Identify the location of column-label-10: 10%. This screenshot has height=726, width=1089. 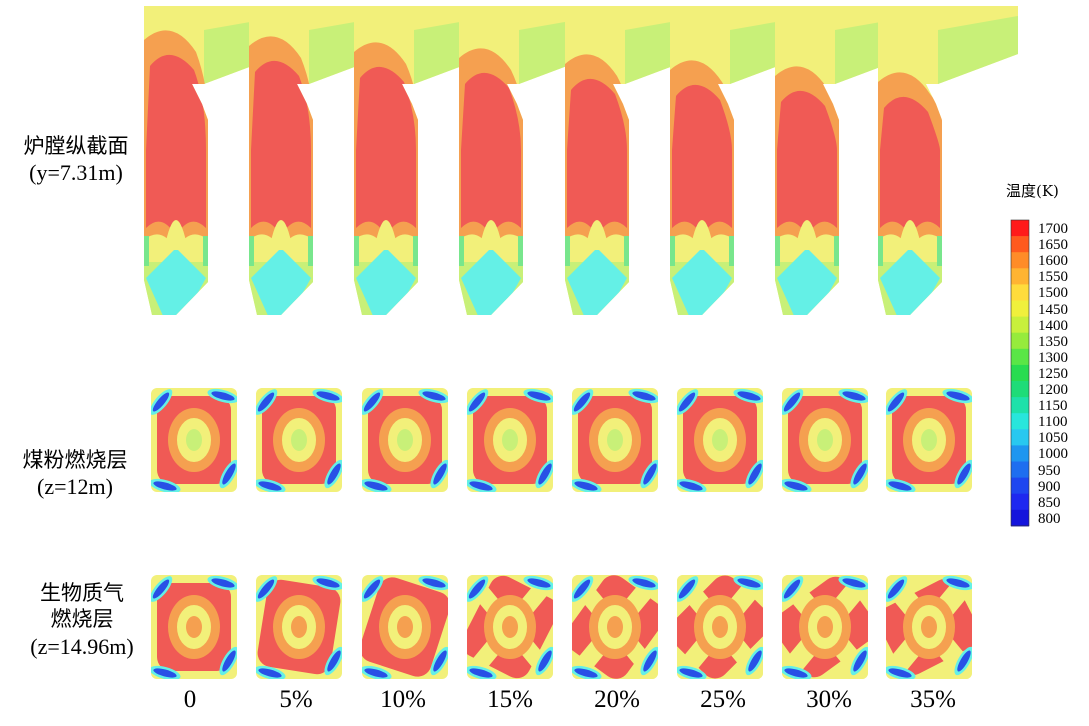
(403, 699).